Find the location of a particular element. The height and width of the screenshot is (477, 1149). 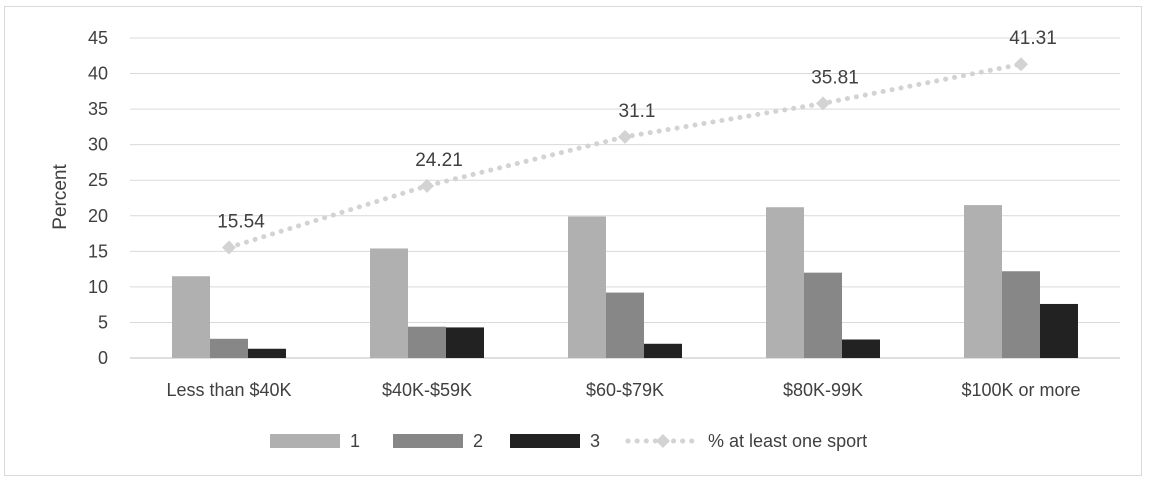

legend: 1 2 3 % at least one sport is located at coordinates (568, 441).